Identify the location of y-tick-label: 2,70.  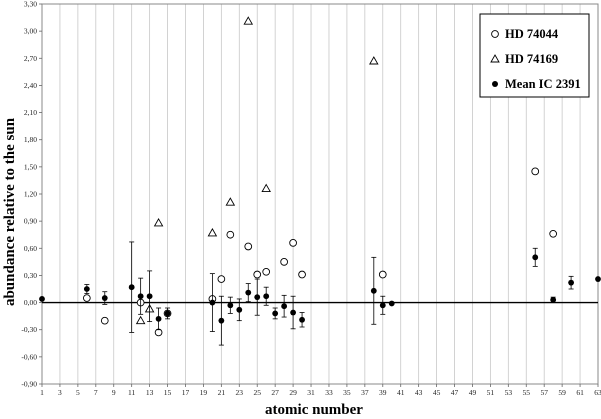
(30, 58).